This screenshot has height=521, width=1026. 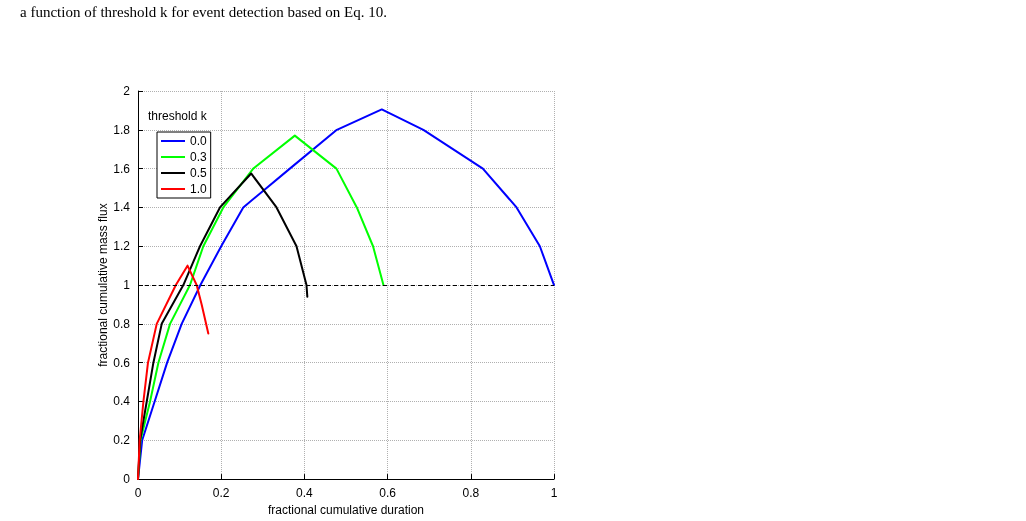 What do you see at coordinates (388, 493) in the screenshot?
I see `x-tick-label: 0.6` at bounding box center [388, 493].